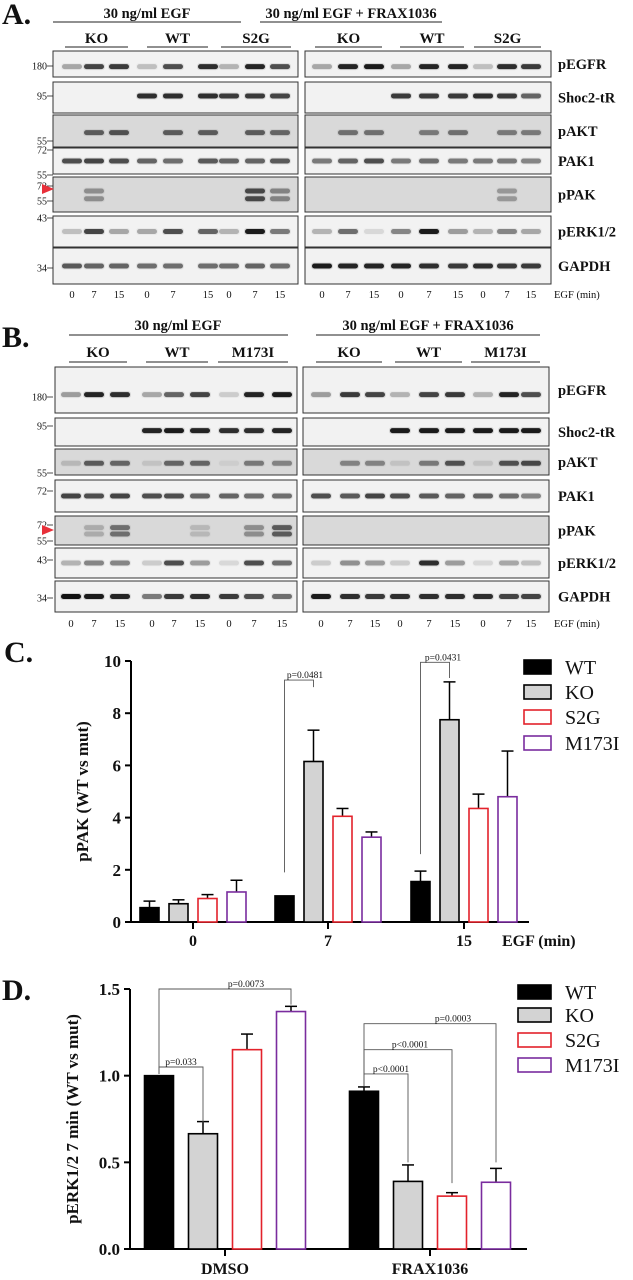 The height and width of the screenshot is (1280, 633). What do you see at coordinates (580, 993) in the screenshot?
I see `legend-label: WT` at bounding box center [580, 993].